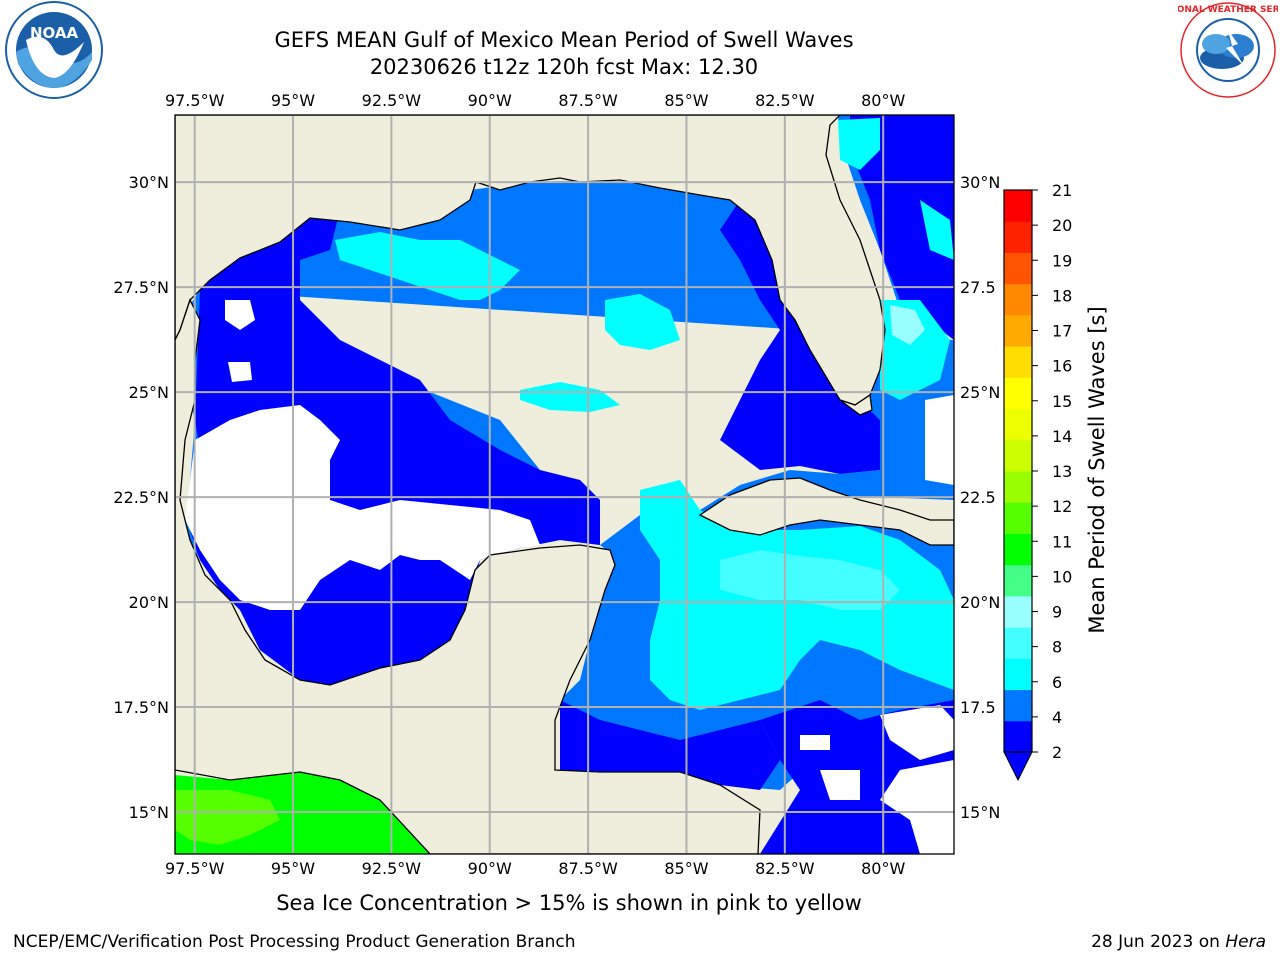  What do you see at coordinates (588, 100) in the screenshot?
I see `lon-tick-label-top: 87.5°W` at bounding box center [588, 100].